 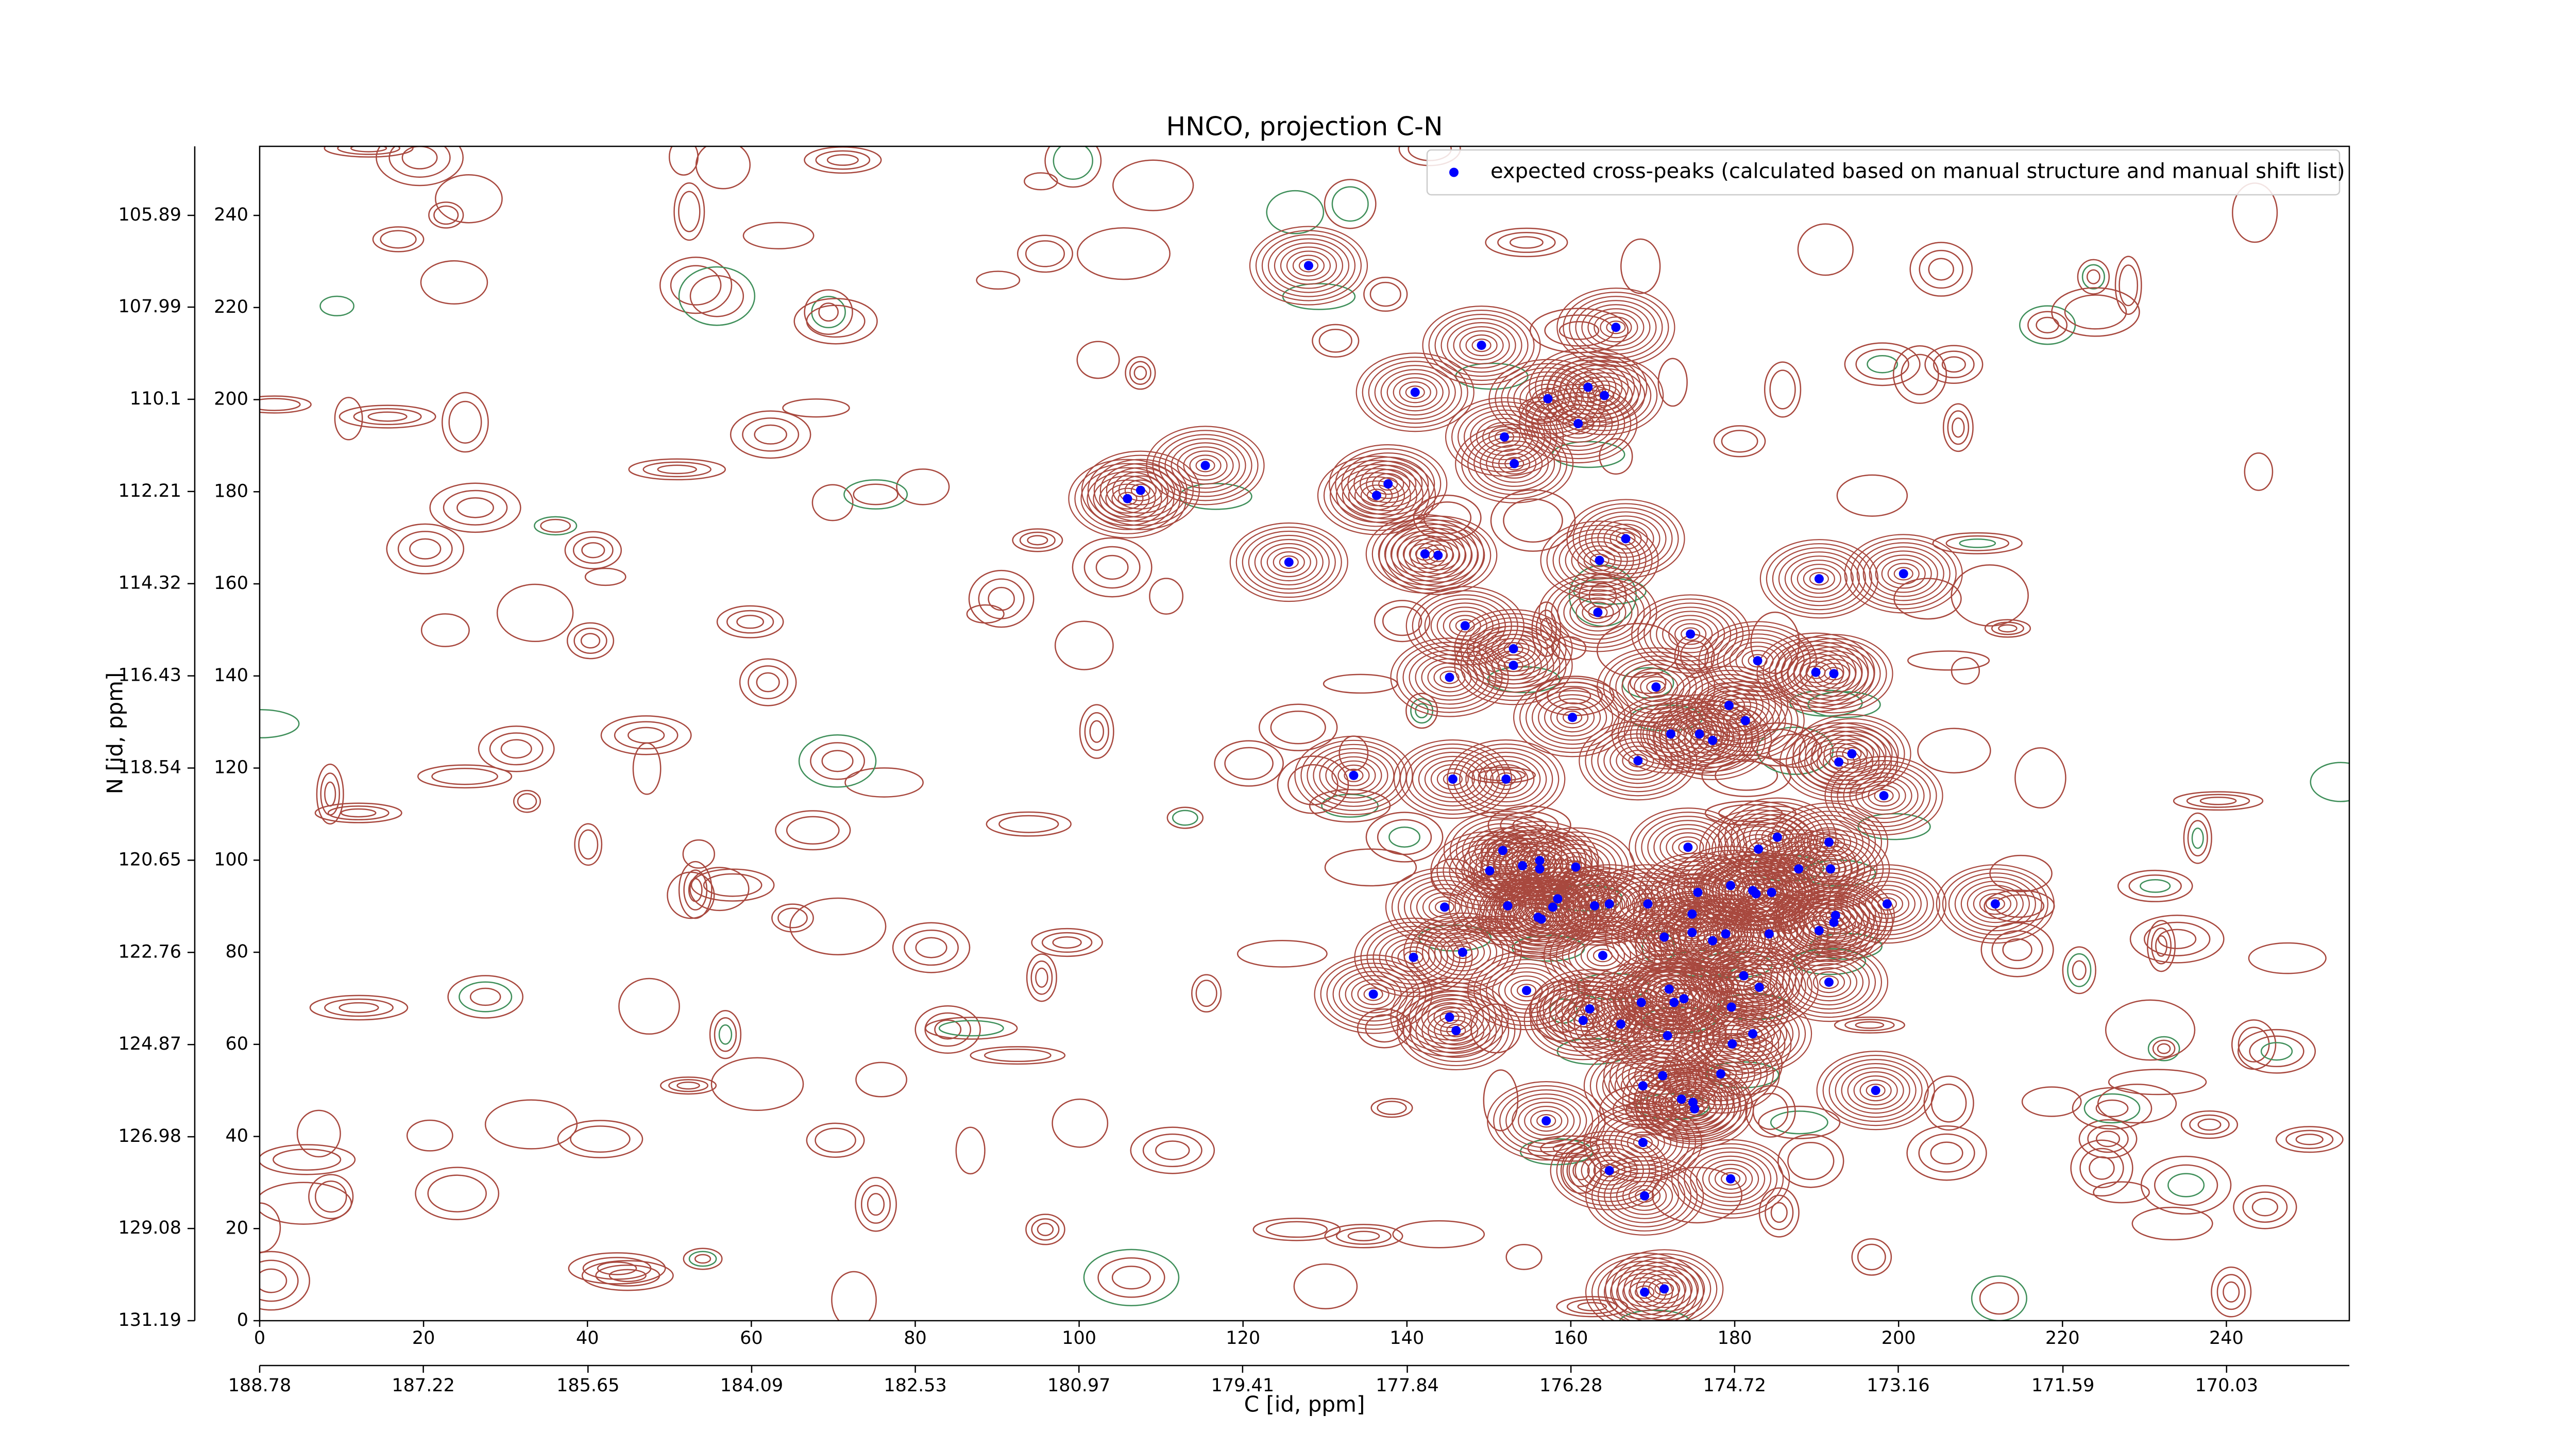 What do you see at coordinates (1898, 1385) in the screenshot?
I see `x2-tick-label: 173.16` at bounding box center [1898, 1385].